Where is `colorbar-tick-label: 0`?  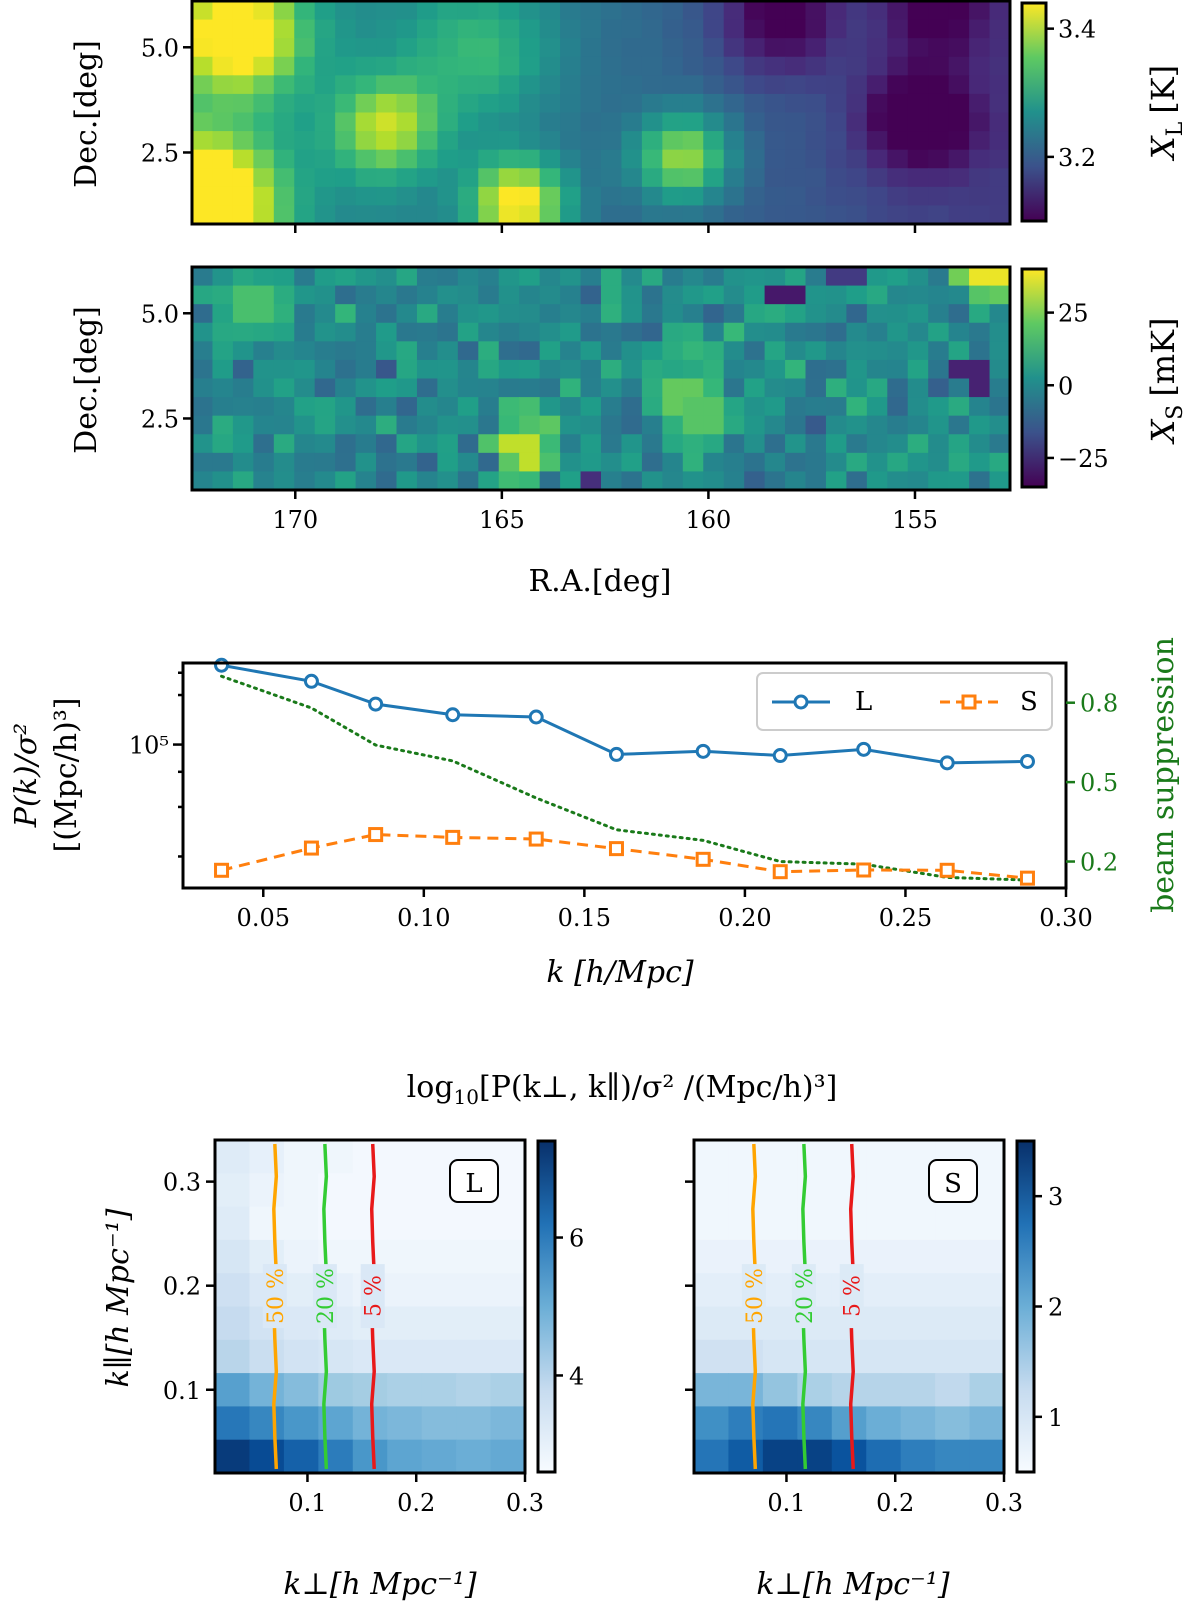
colorbar-tick-label: 0 is located at coordinates (1065, 386).